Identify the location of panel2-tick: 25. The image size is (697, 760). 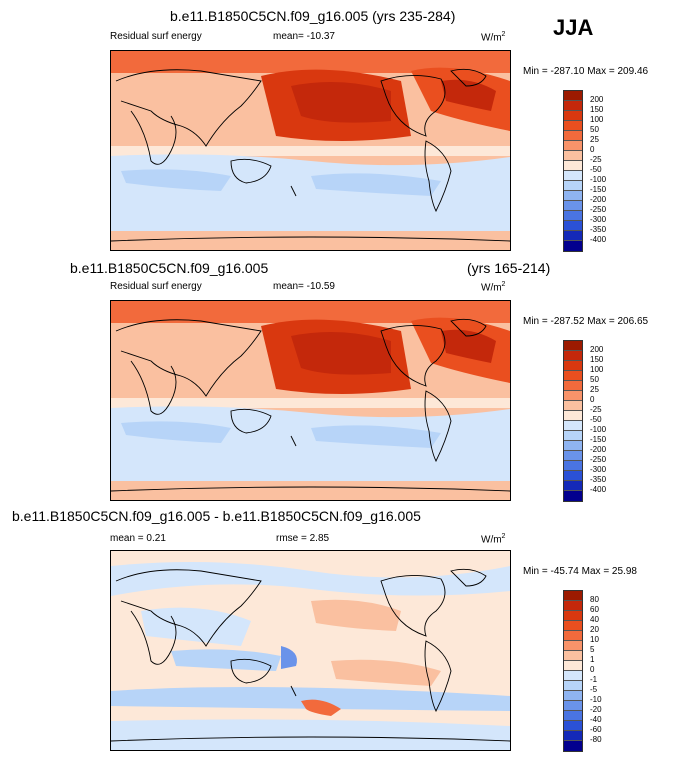
(594, 389).